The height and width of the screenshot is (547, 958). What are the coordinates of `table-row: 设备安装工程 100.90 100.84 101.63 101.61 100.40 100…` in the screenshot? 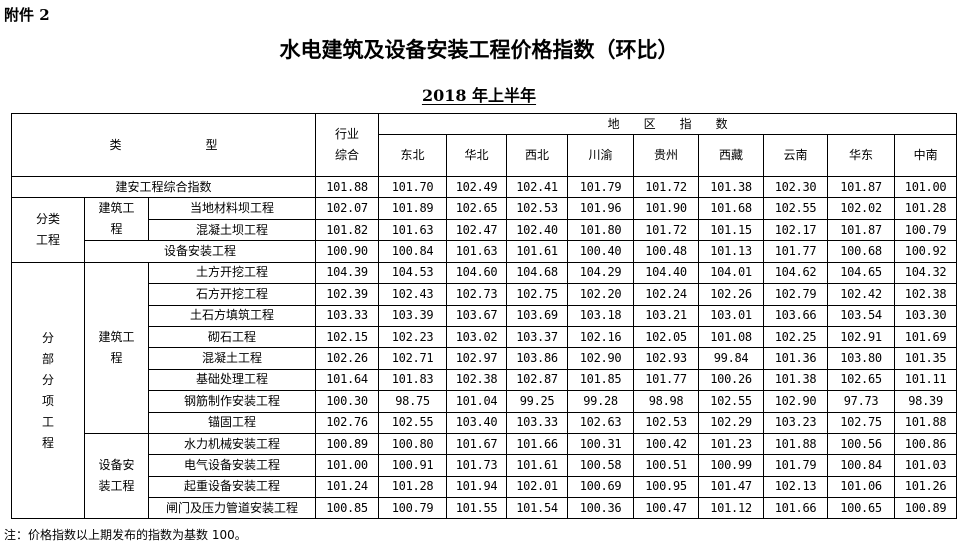 It's located at (485, 251).